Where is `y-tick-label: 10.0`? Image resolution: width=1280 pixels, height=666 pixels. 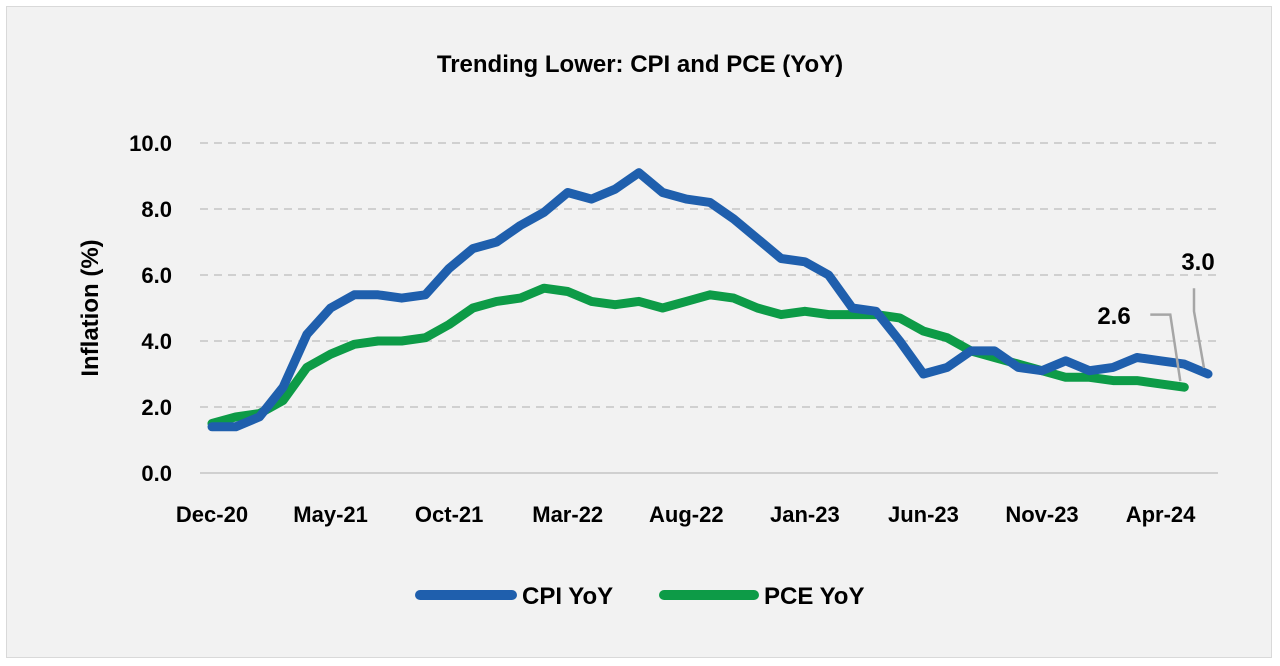 y-tick-label: 10.0 is located at coordinates (150, 143).